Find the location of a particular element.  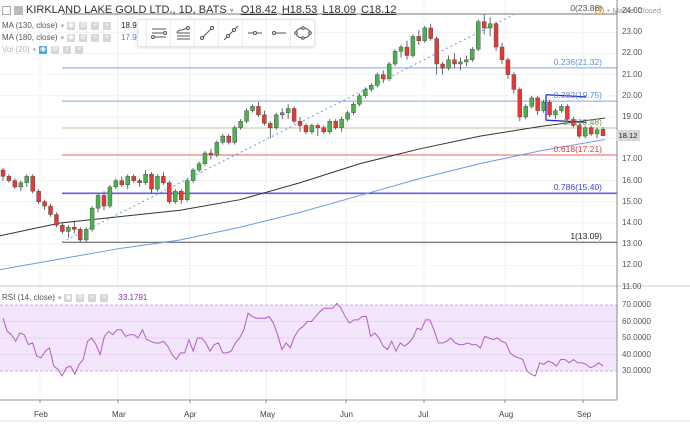

time-axis-tick: Jul is located at coordinates (423, 414).